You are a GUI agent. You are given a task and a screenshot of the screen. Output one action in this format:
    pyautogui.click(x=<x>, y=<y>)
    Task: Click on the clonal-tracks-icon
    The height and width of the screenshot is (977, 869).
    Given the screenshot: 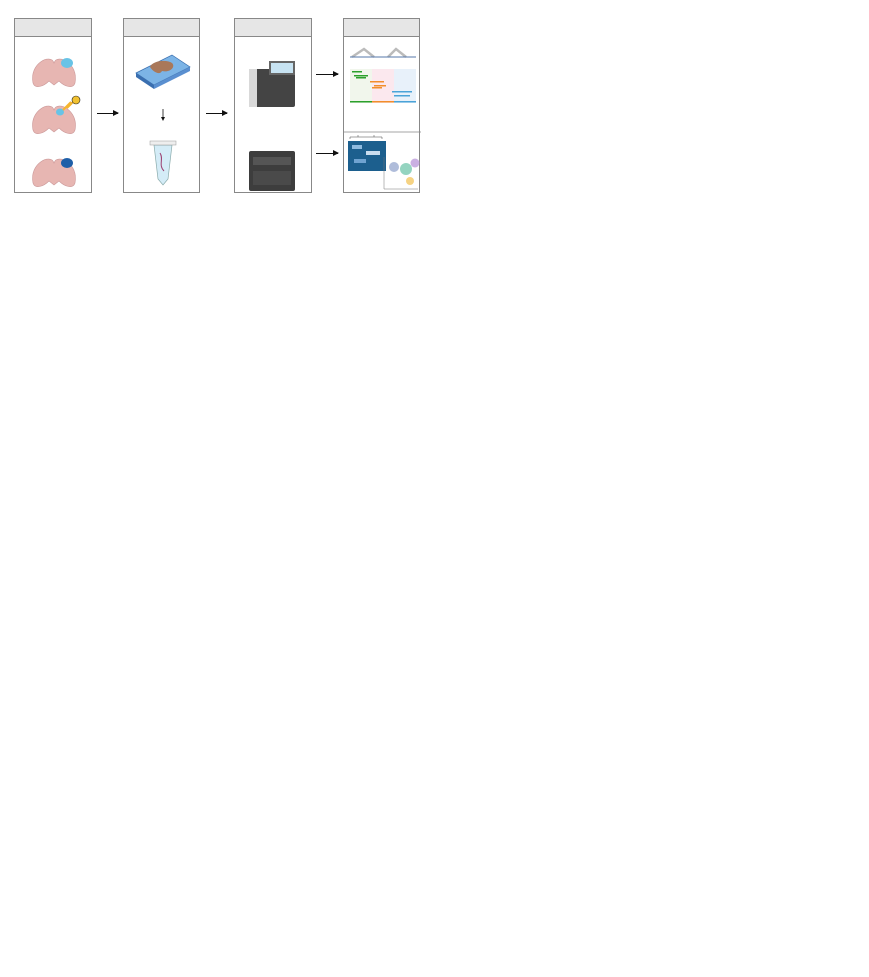 What is the action you would take?
    pyautogui.click(x=383, y=86)
    